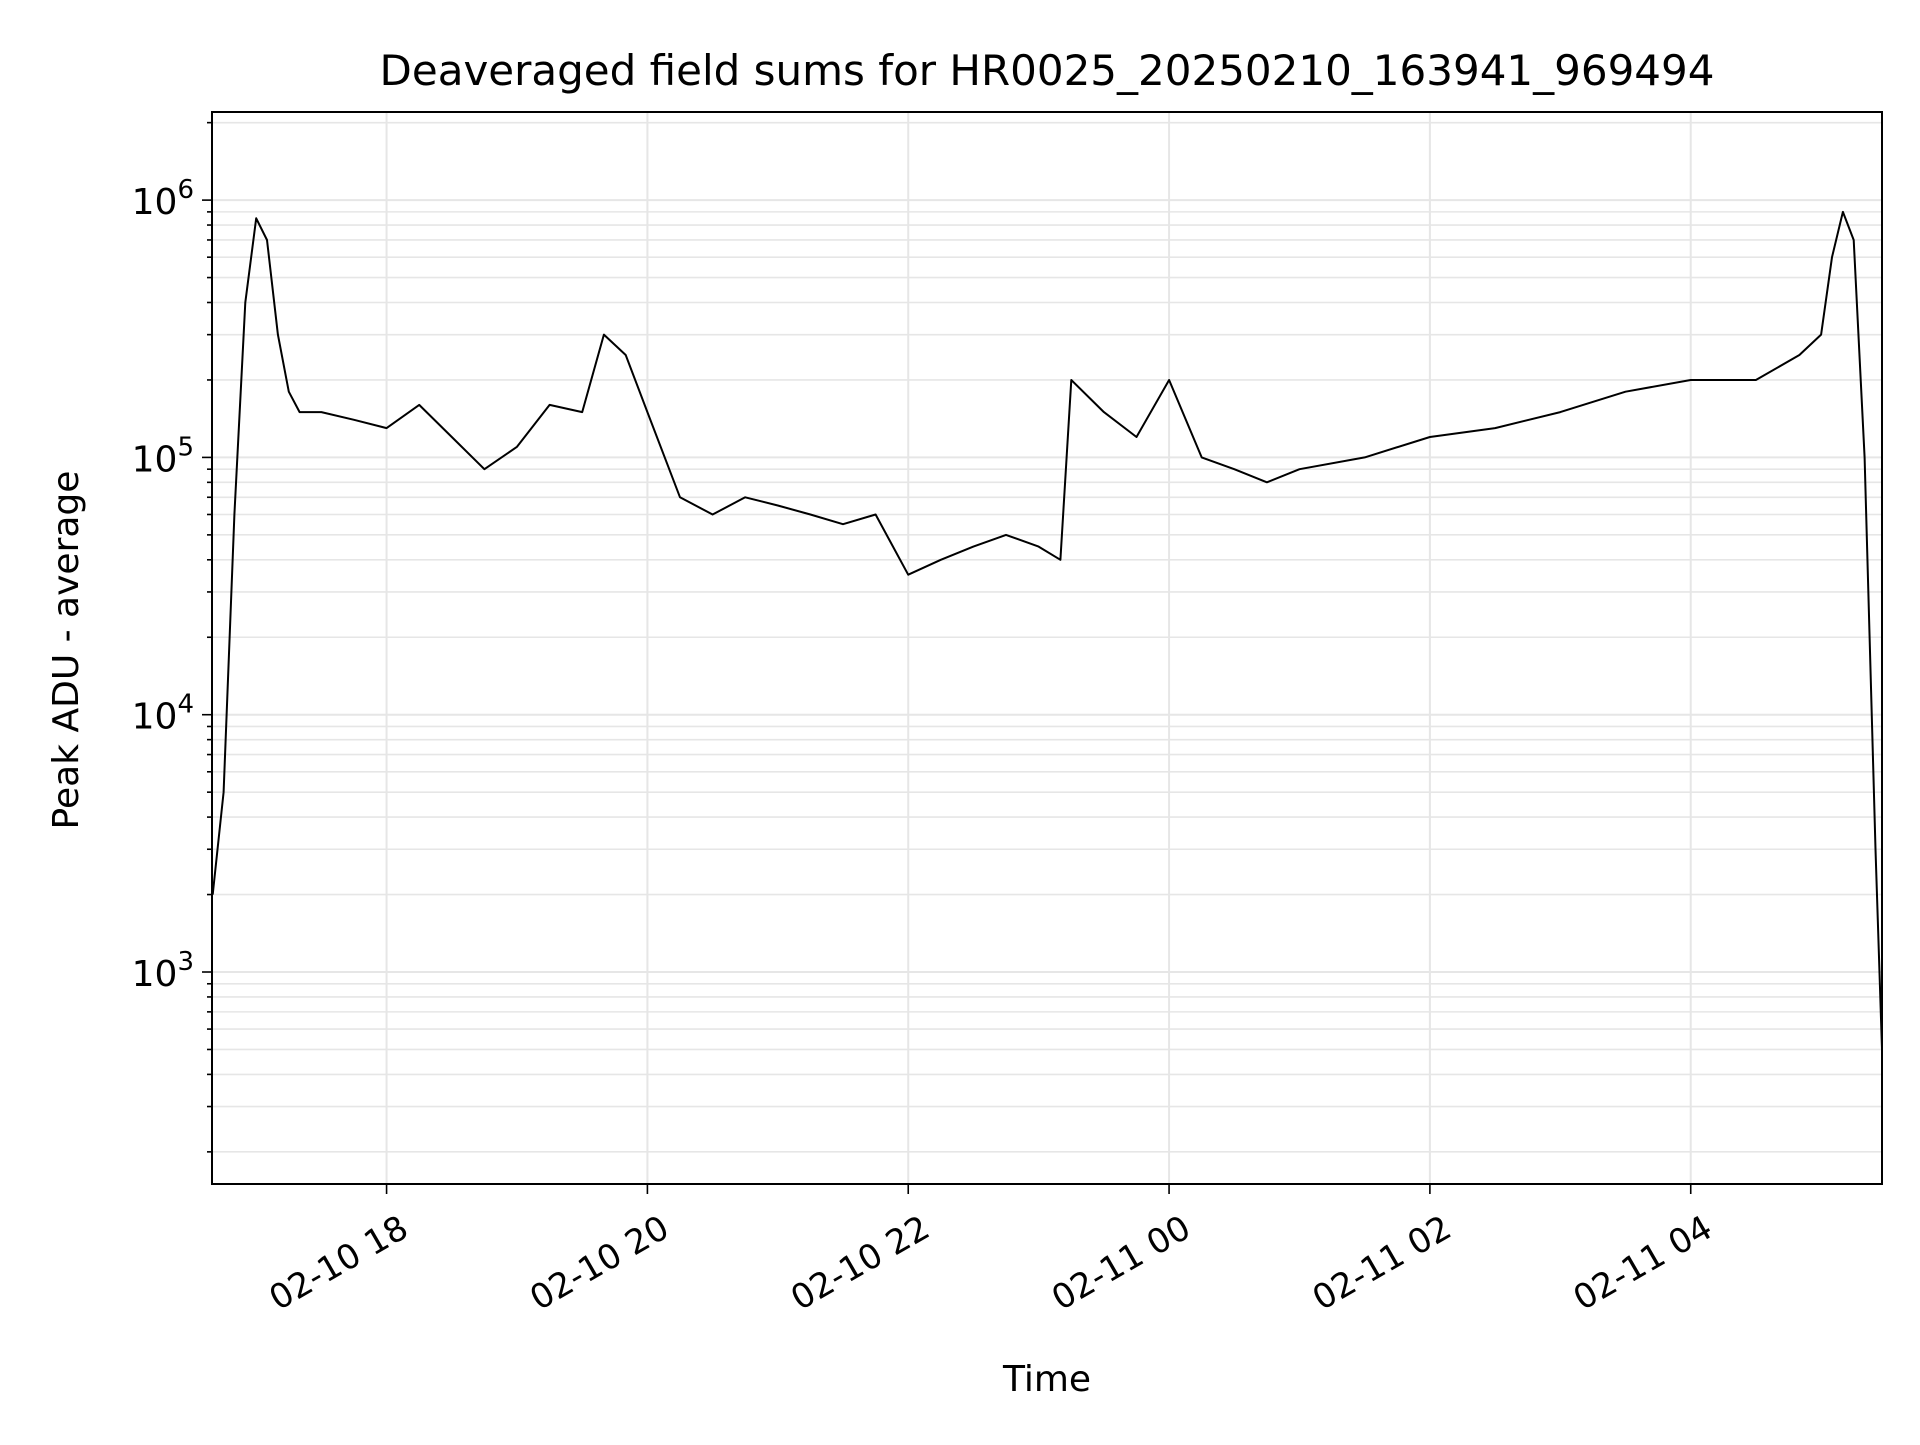  I want to click on x-axis-label: Time, so click(1046, 1379).